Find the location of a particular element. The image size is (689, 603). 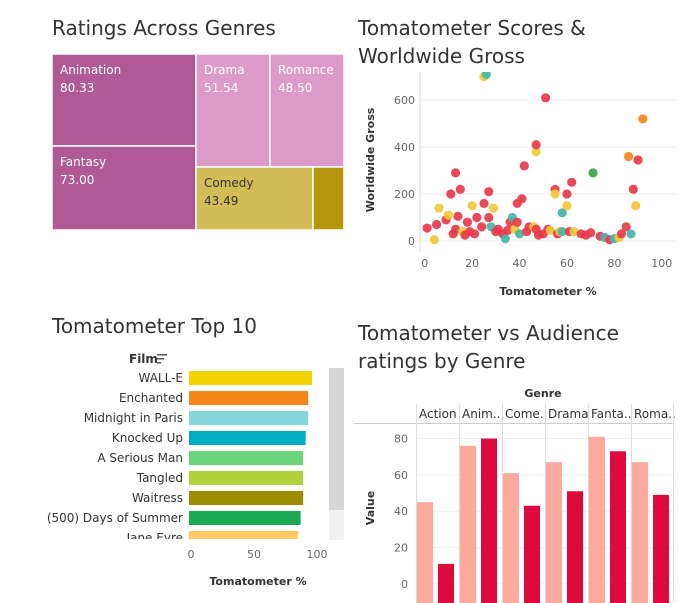

genre-category-label: Drama is located at coordinates (568, 414).